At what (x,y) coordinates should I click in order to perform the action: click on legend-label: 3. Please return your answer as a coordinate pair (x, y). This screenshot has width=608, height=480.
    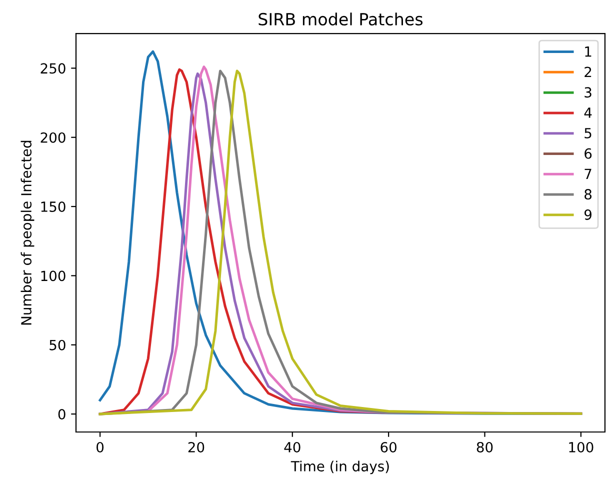
    Looking at the image, I should click on (588, 92).